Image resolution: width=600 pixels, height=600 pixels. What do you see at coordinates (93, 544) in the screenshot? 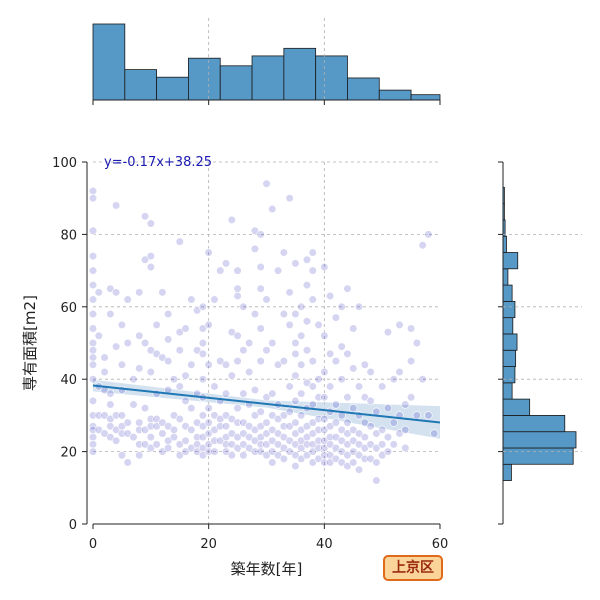
I see `x-tick-label: 0` at bounding box center [93, 544].